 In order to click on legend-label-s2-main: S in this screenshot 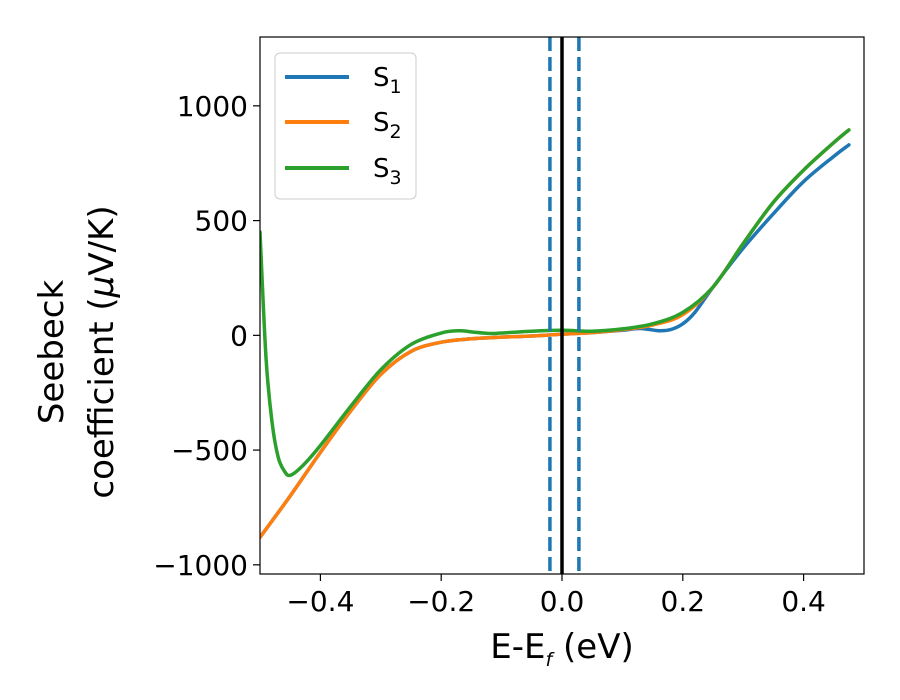, I will do `click(381, 123)`.